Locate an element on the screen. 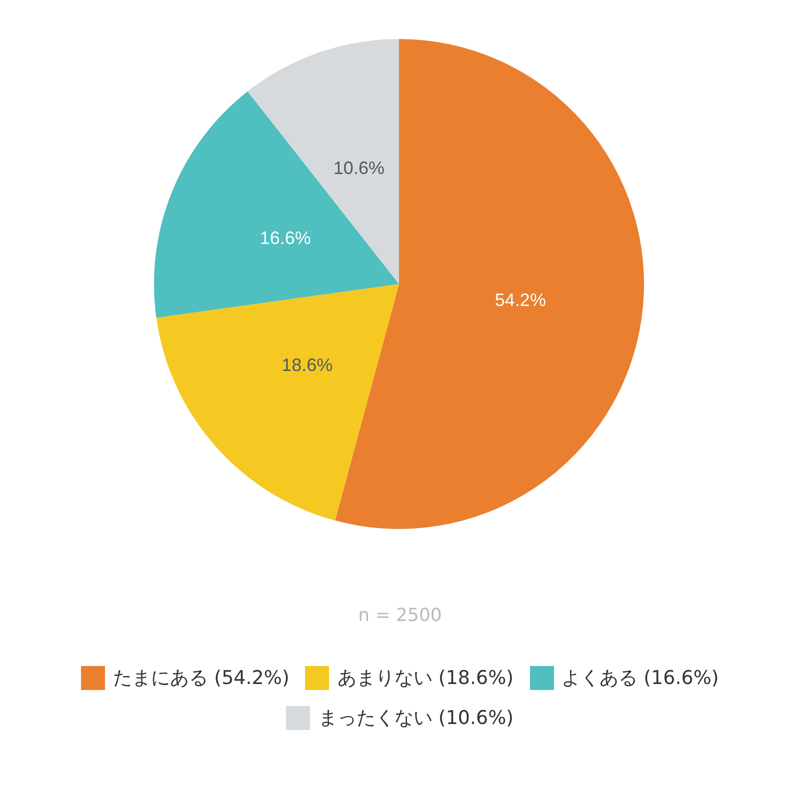 The width and height of the screenshot is (800, 809). data-label: 18.6% is located at coordinates (307, 365).